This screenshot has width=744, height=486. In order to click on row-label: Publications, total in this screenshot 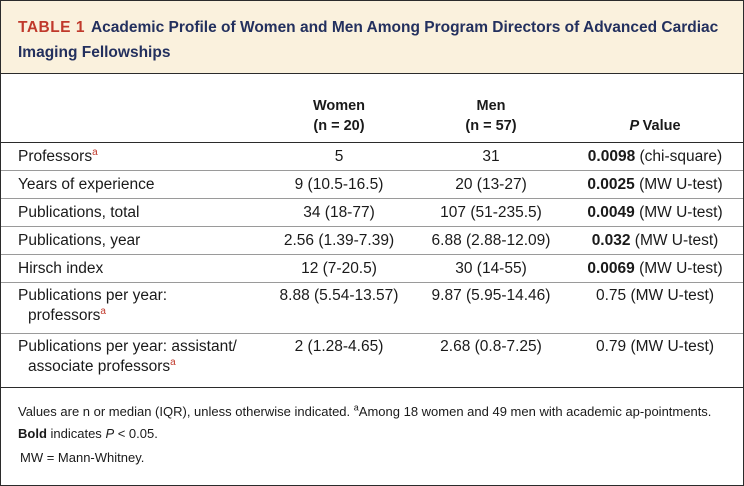, I will do `click(132, 212)`.